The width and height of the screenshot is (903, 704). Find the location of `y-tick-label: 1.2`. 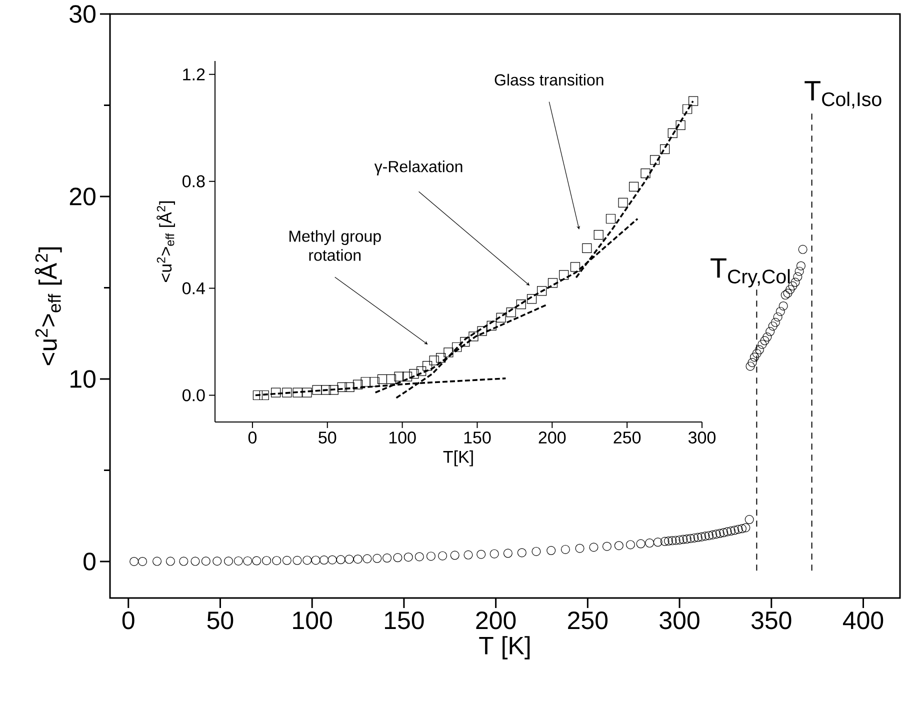

y-tick-label: 1.2 is located at coordinates (194, 74).